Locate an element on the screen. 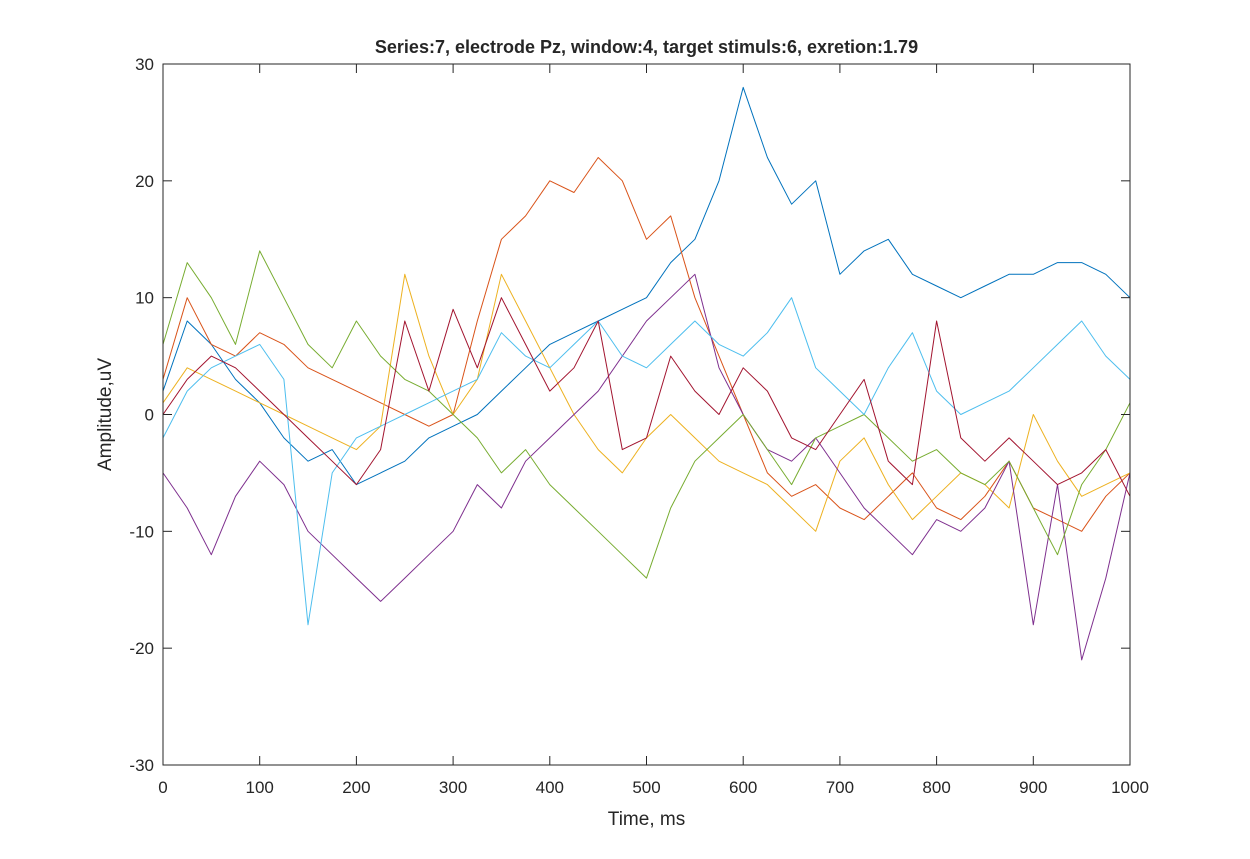  x-tick-label: 900 is located at coordinates (1033, 787).